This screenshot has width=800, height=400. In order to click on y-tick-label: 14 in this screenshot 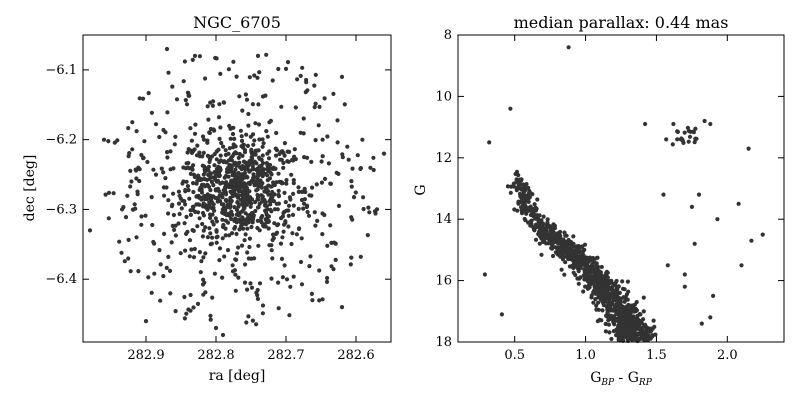, I will do `click(443, 219)`.